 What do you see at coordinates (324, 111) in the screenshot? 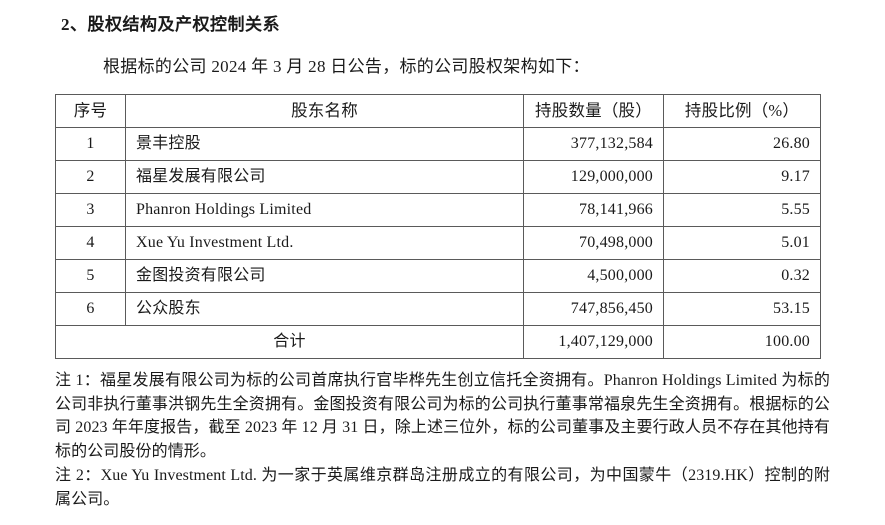
I see `column-header-name: 股东名称` at bounding box center [324, 111].